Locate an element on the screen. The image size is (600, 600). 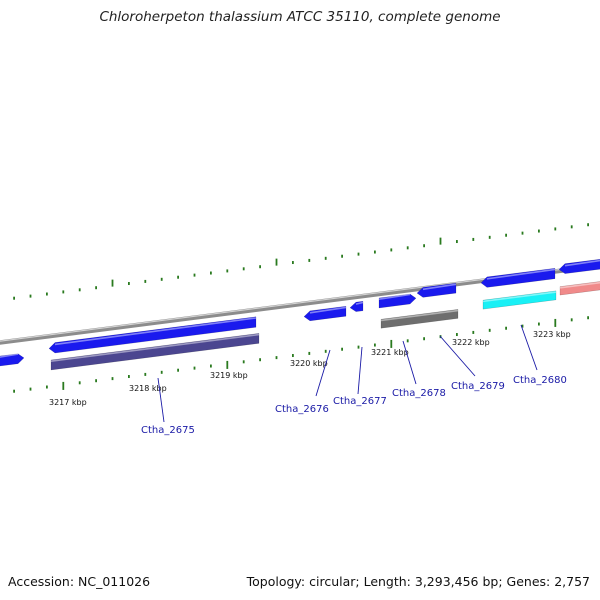
gene-label-ctha-2675: Ctha_2675 is located at coordinates (168, 406).